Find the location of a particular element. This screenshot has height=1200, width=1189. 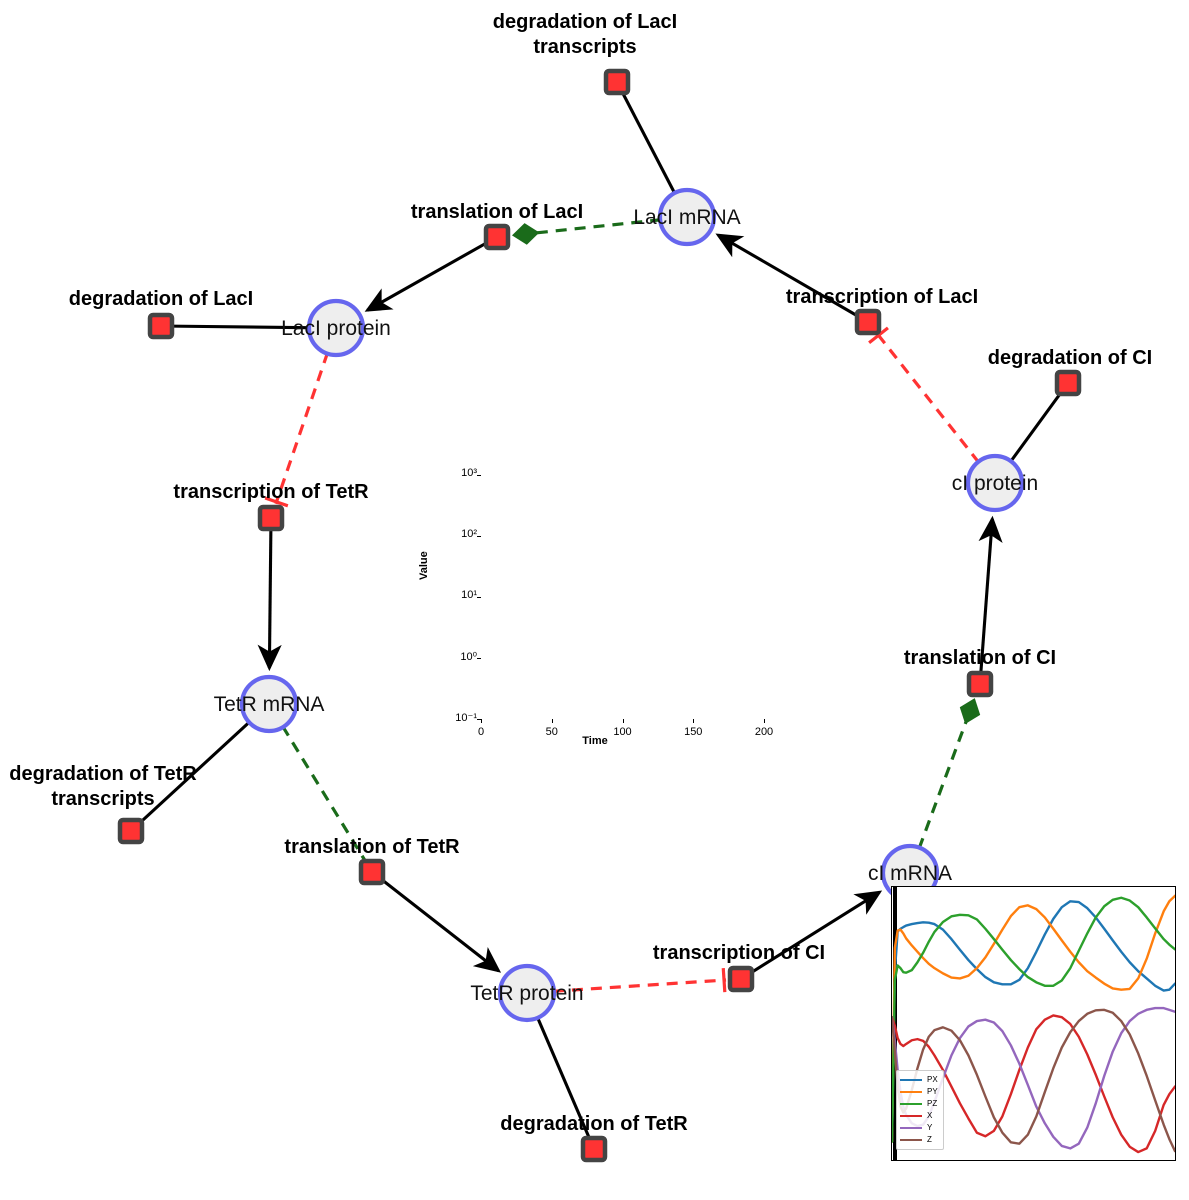

reaction-node-transcription-lacI is located at coordinates (868, 322).